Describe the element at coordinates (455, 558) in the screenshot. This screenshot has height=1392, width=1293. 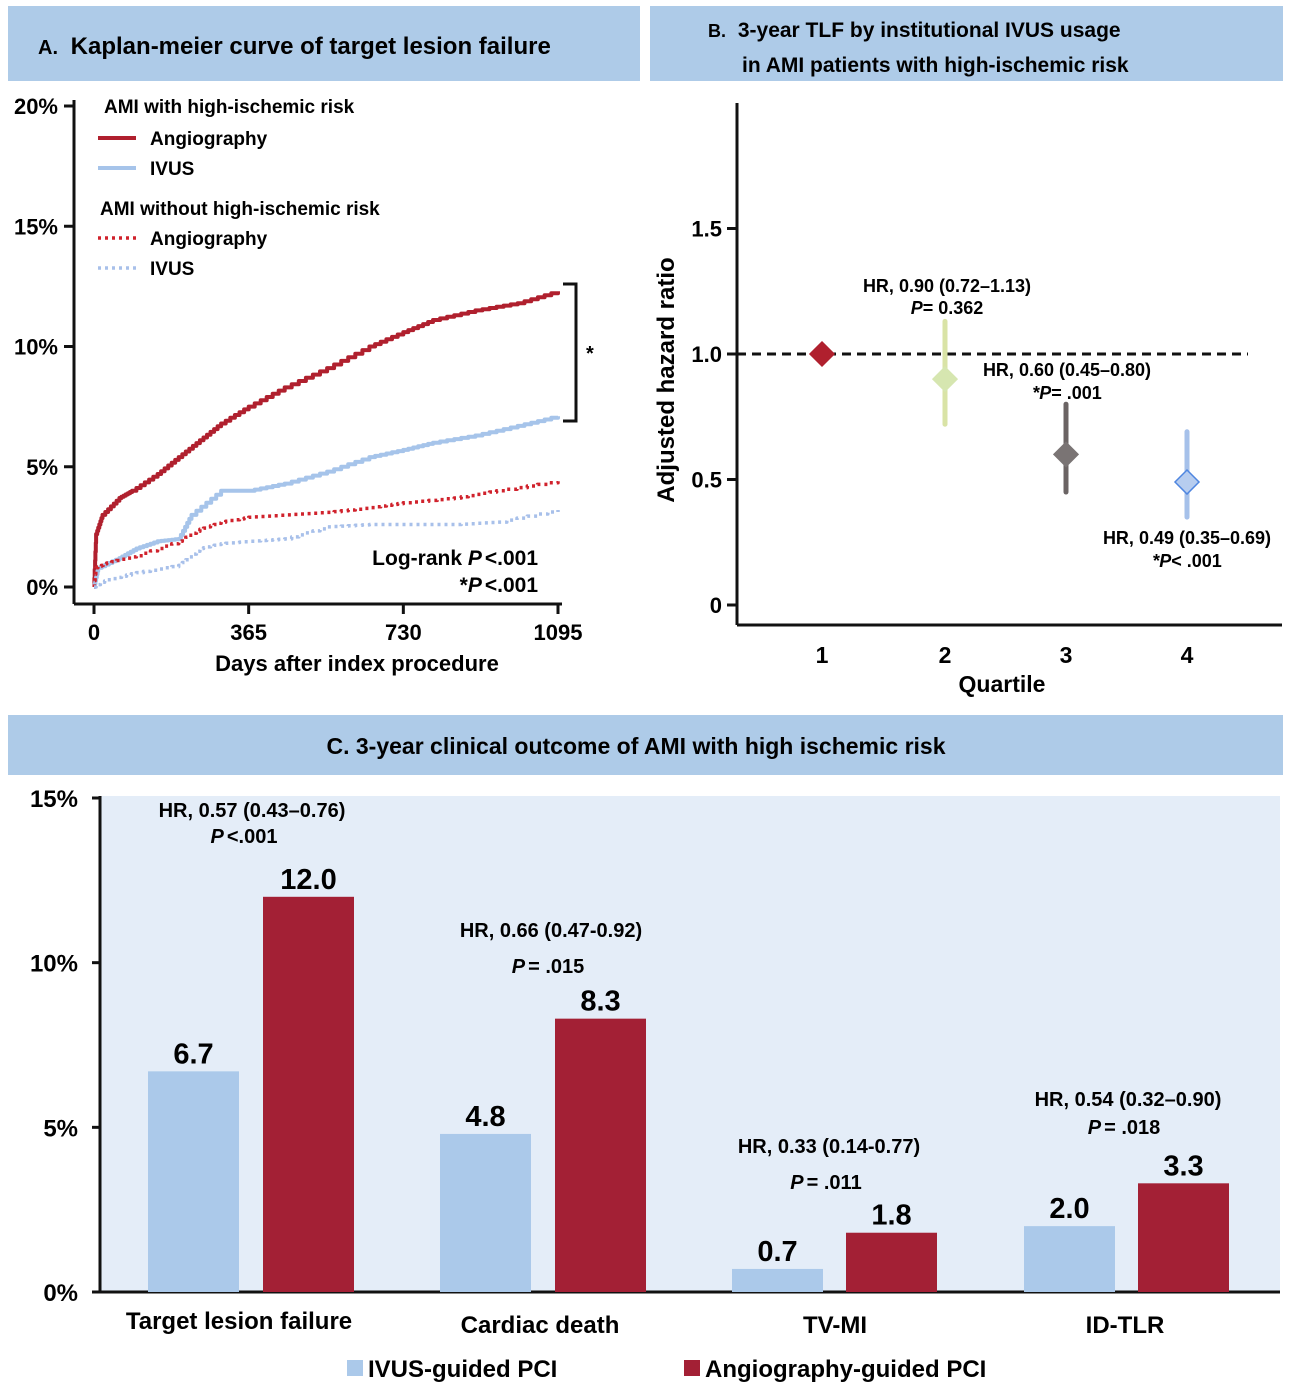
I see `logrank-text: Log-rank P <.001` at that location.